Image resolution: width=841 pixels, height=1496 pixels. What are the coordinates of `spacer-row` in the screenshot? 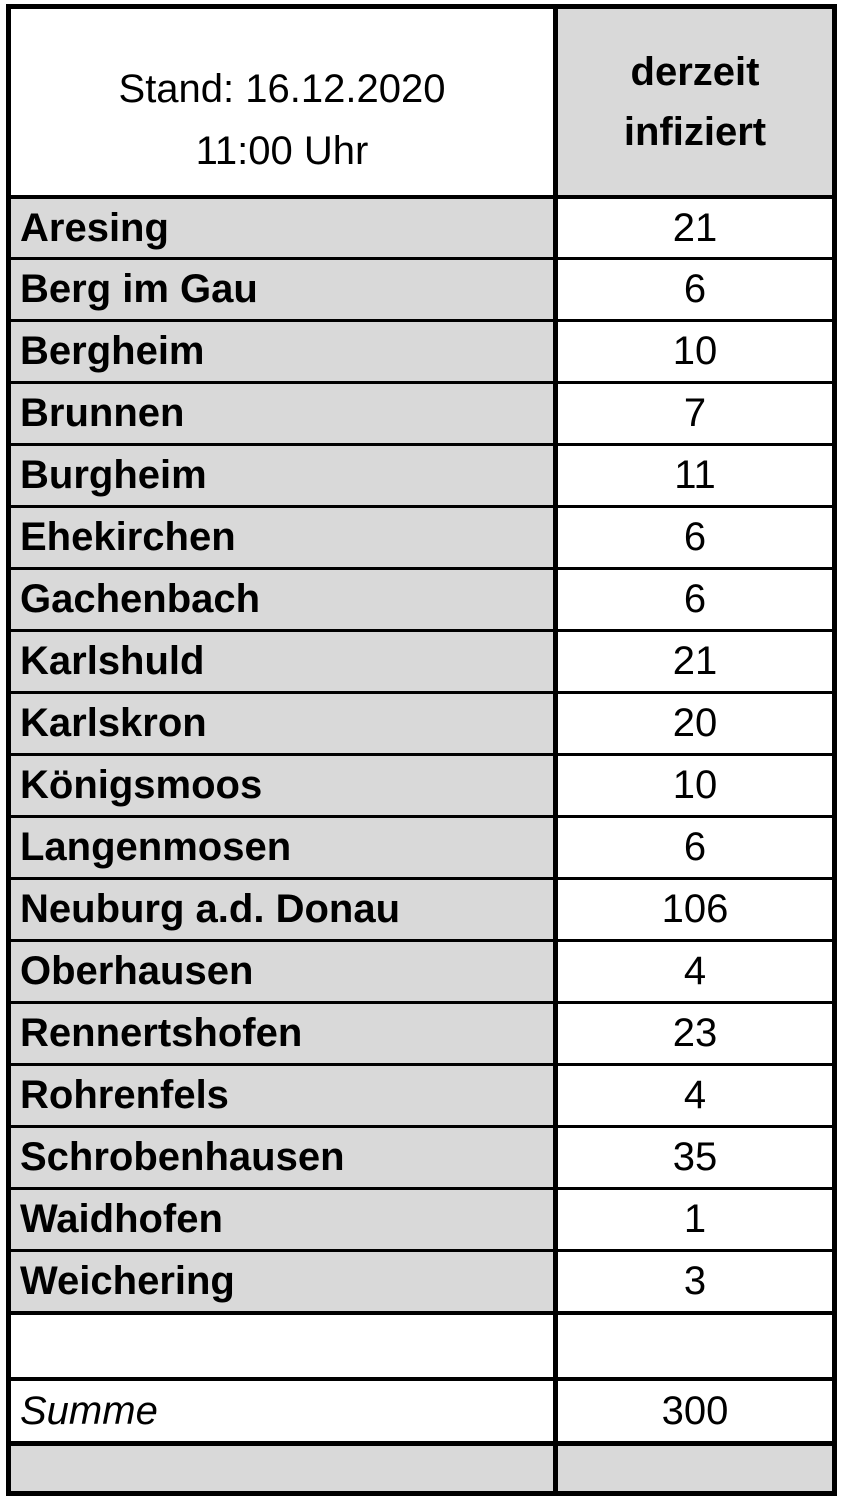 It's located at (421, 1344).